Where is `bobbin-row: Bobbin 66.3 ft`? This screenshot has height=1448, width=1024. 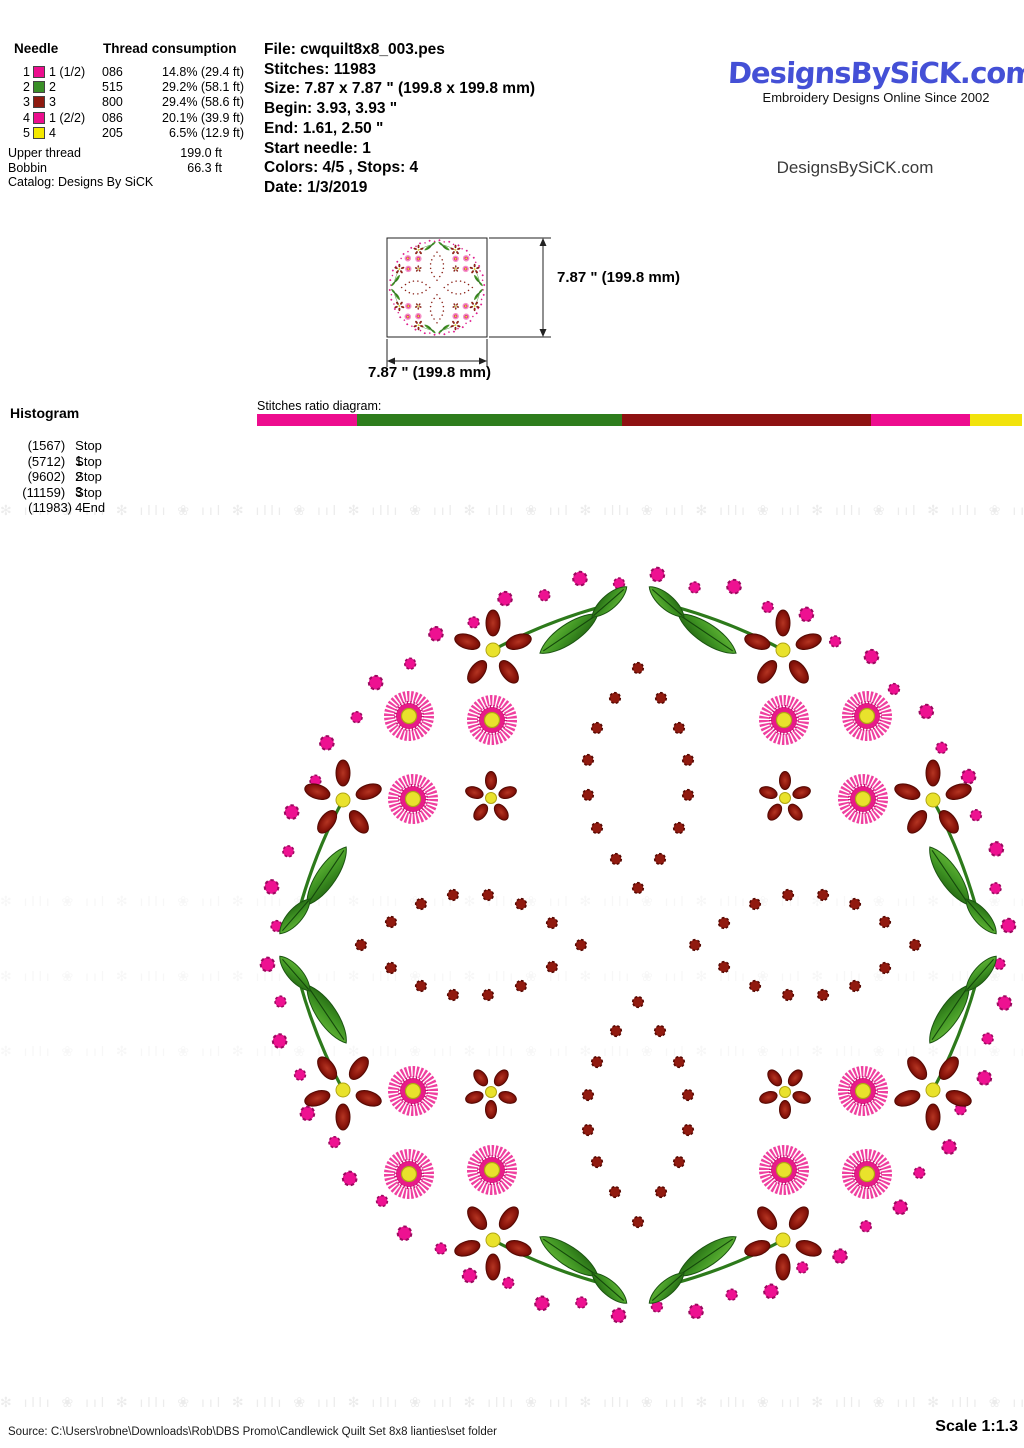 bobbin-row: Bobbin 66.3 ft is located at coordinates (115, 168).